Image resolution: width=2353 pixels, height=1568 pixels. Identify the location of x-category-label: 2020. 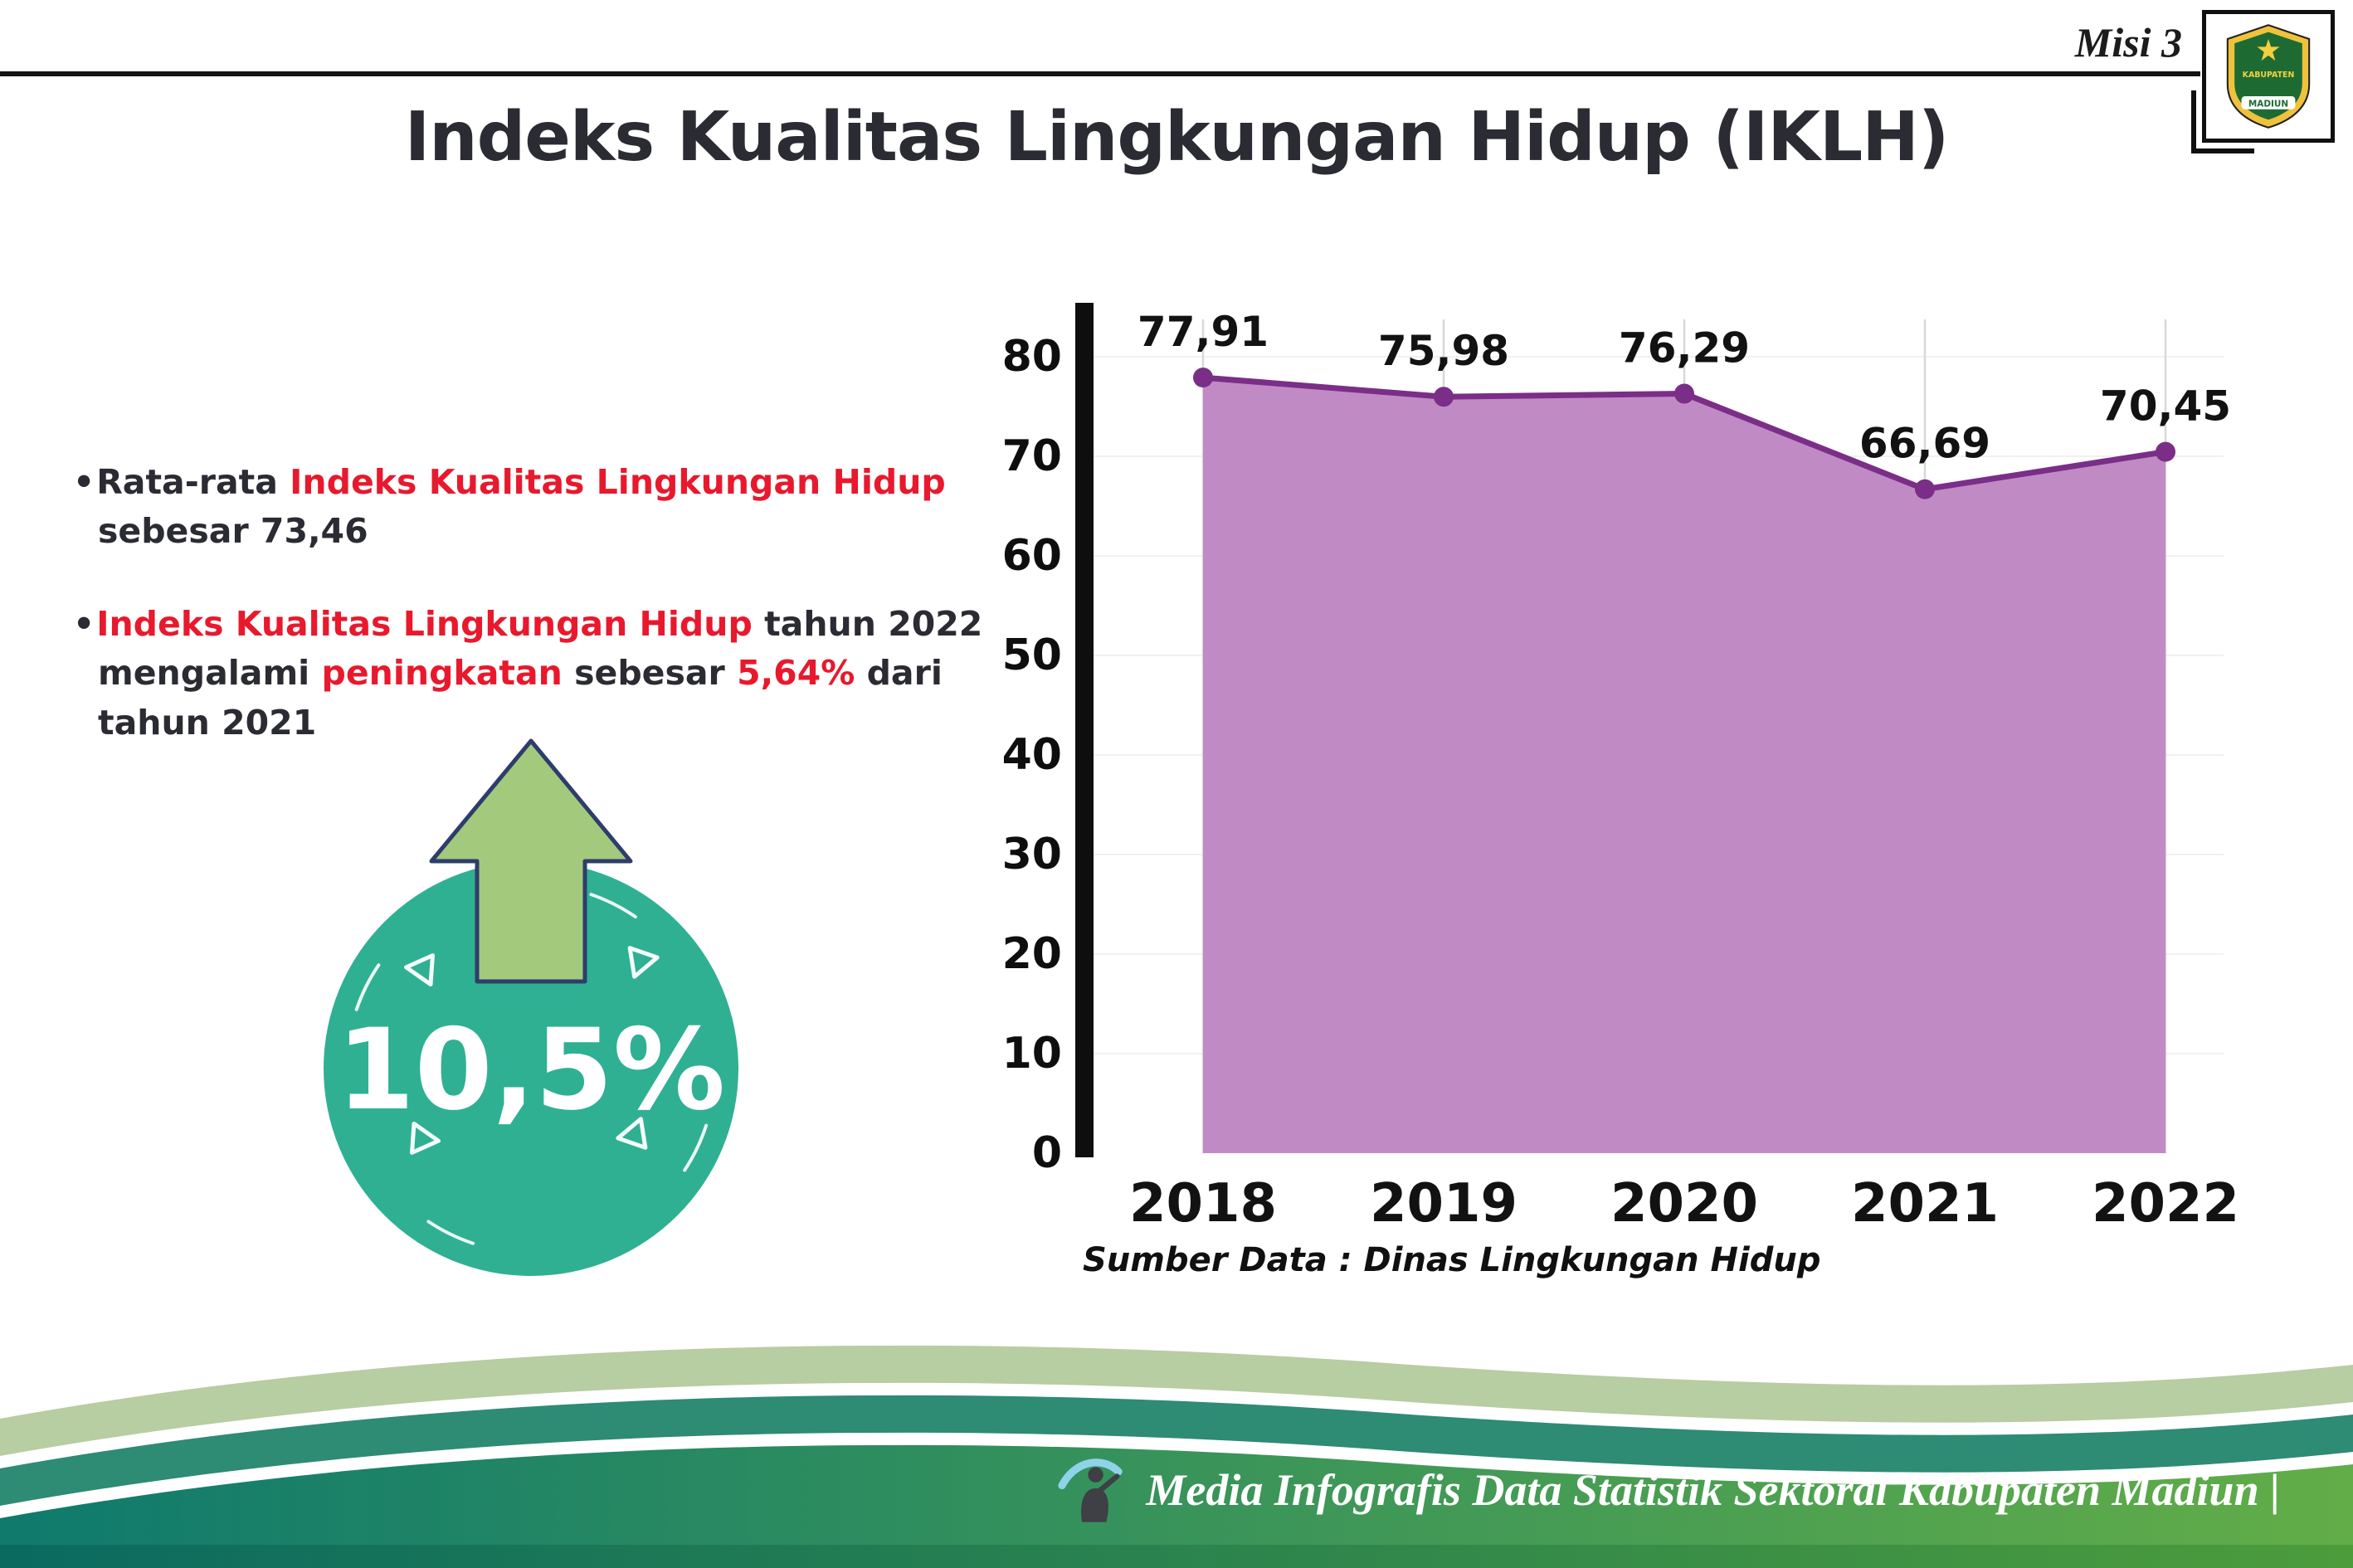
(1684, 1203).